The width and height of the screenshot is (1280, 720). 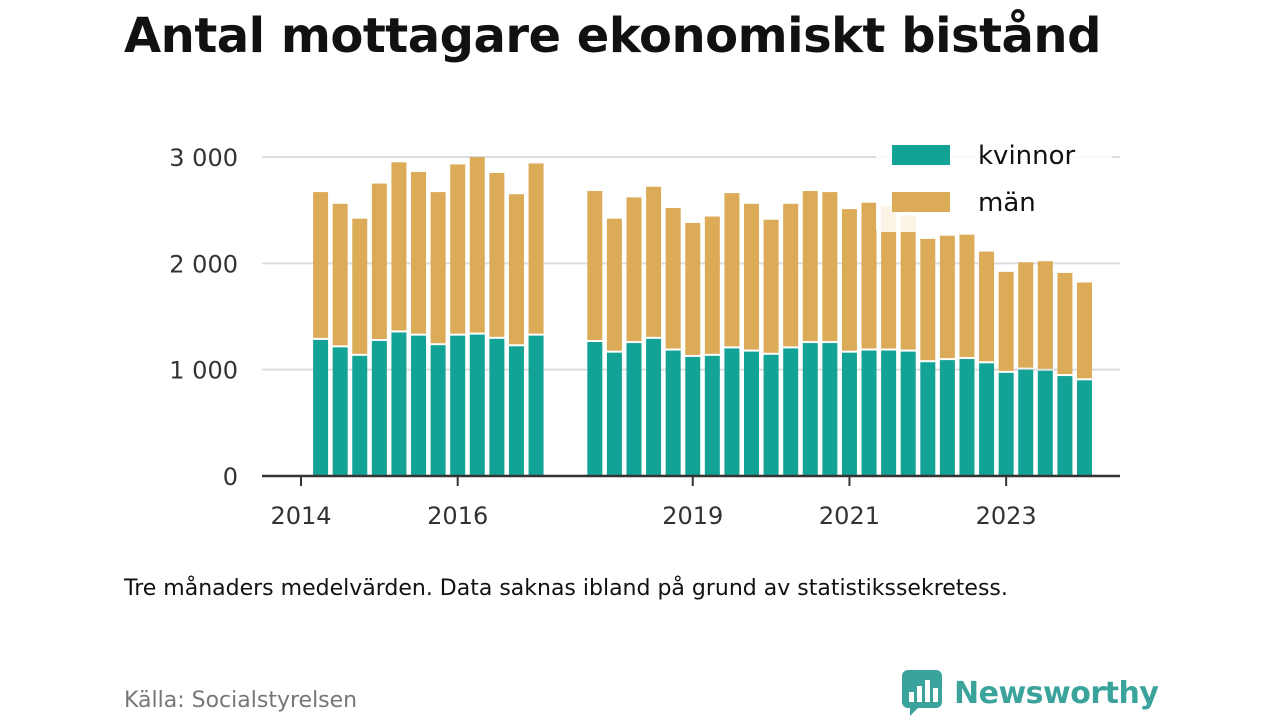 I want to click on legend: kvinnor män, so click(x=994, y=182).